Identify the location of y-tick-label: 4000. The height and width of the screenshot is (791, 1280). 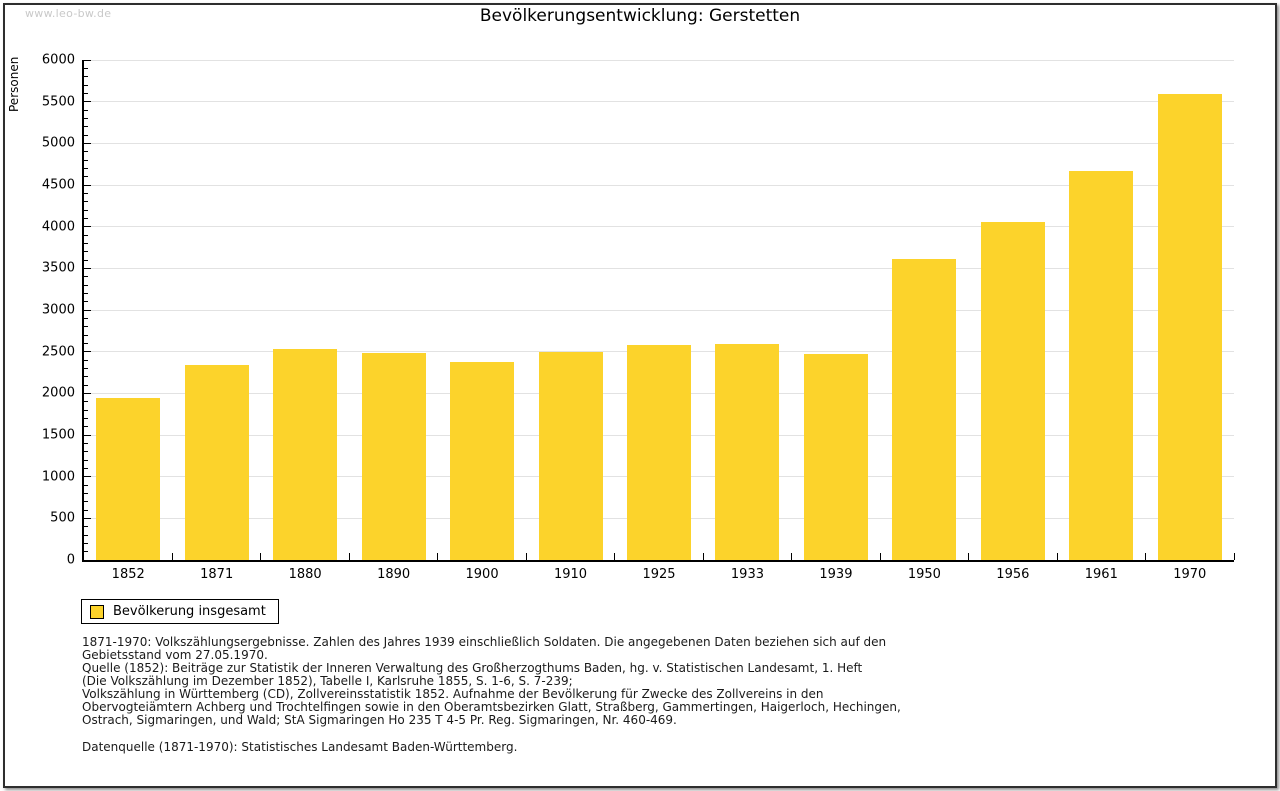
(58, 227).